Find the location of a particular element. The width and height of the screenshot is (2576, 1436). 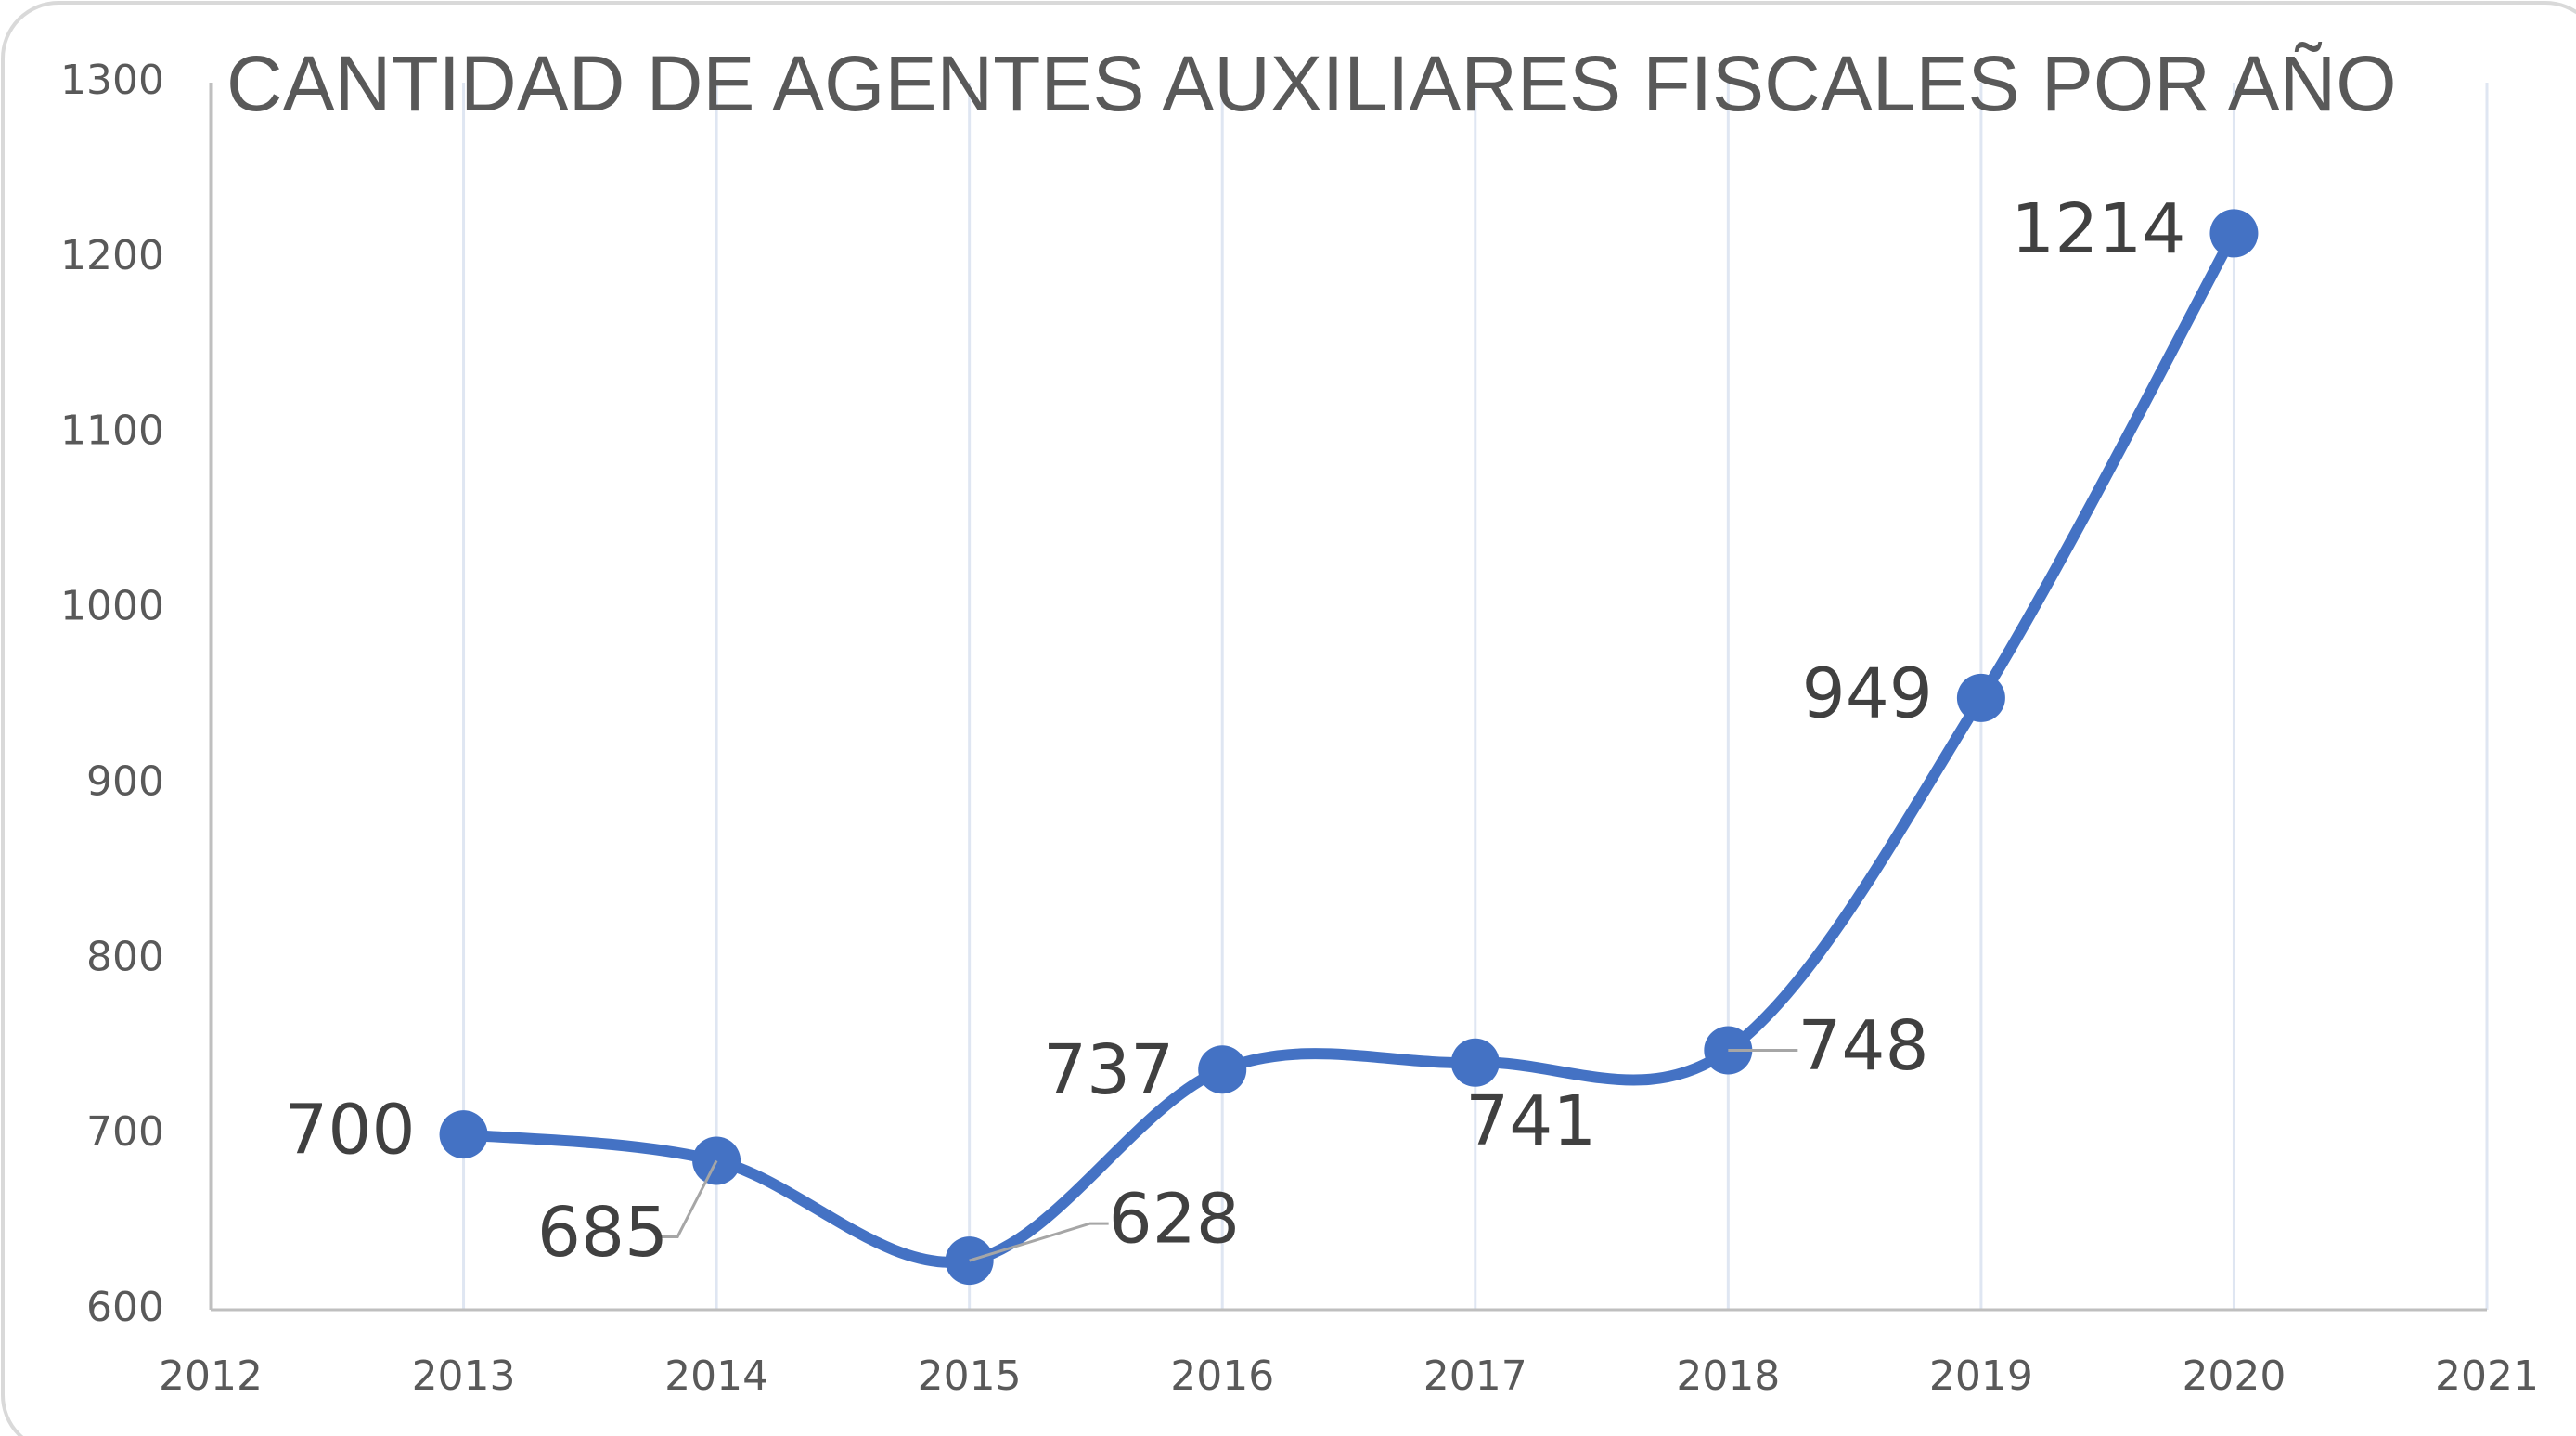

y-tick-label: 1200 is located at coordinates (112, 256).